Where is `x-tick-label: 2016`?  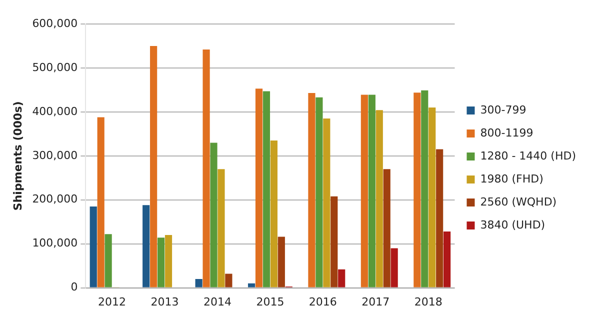 x-tick-label: 2016 is located at coordinates (322, 301).